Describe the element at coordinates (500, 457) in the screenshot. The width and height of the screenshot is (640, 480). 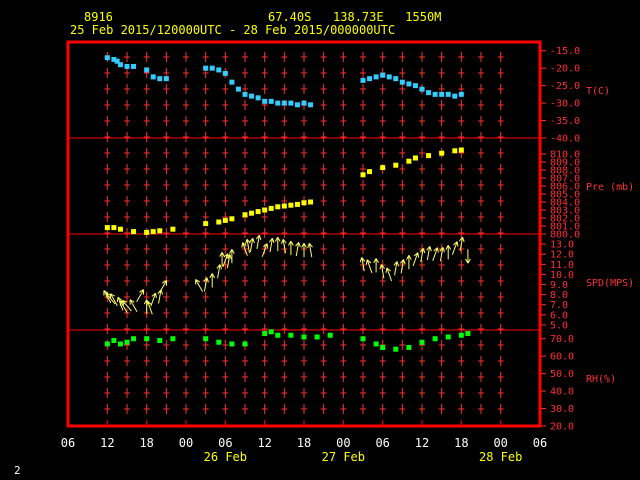
I see `x-day-label: 28 Feb` at that location.